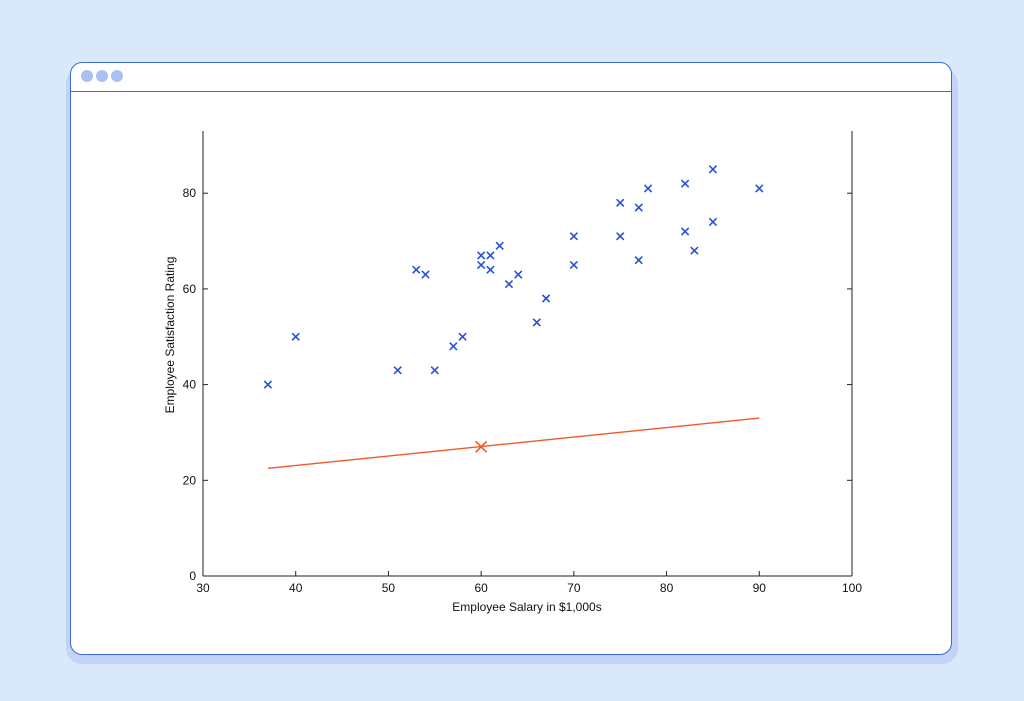 This screenshot has width=1024, height=701. Describe the element at coordinates (574, 588) in the screenshot. I see `x-tick-label: 70` at that location.